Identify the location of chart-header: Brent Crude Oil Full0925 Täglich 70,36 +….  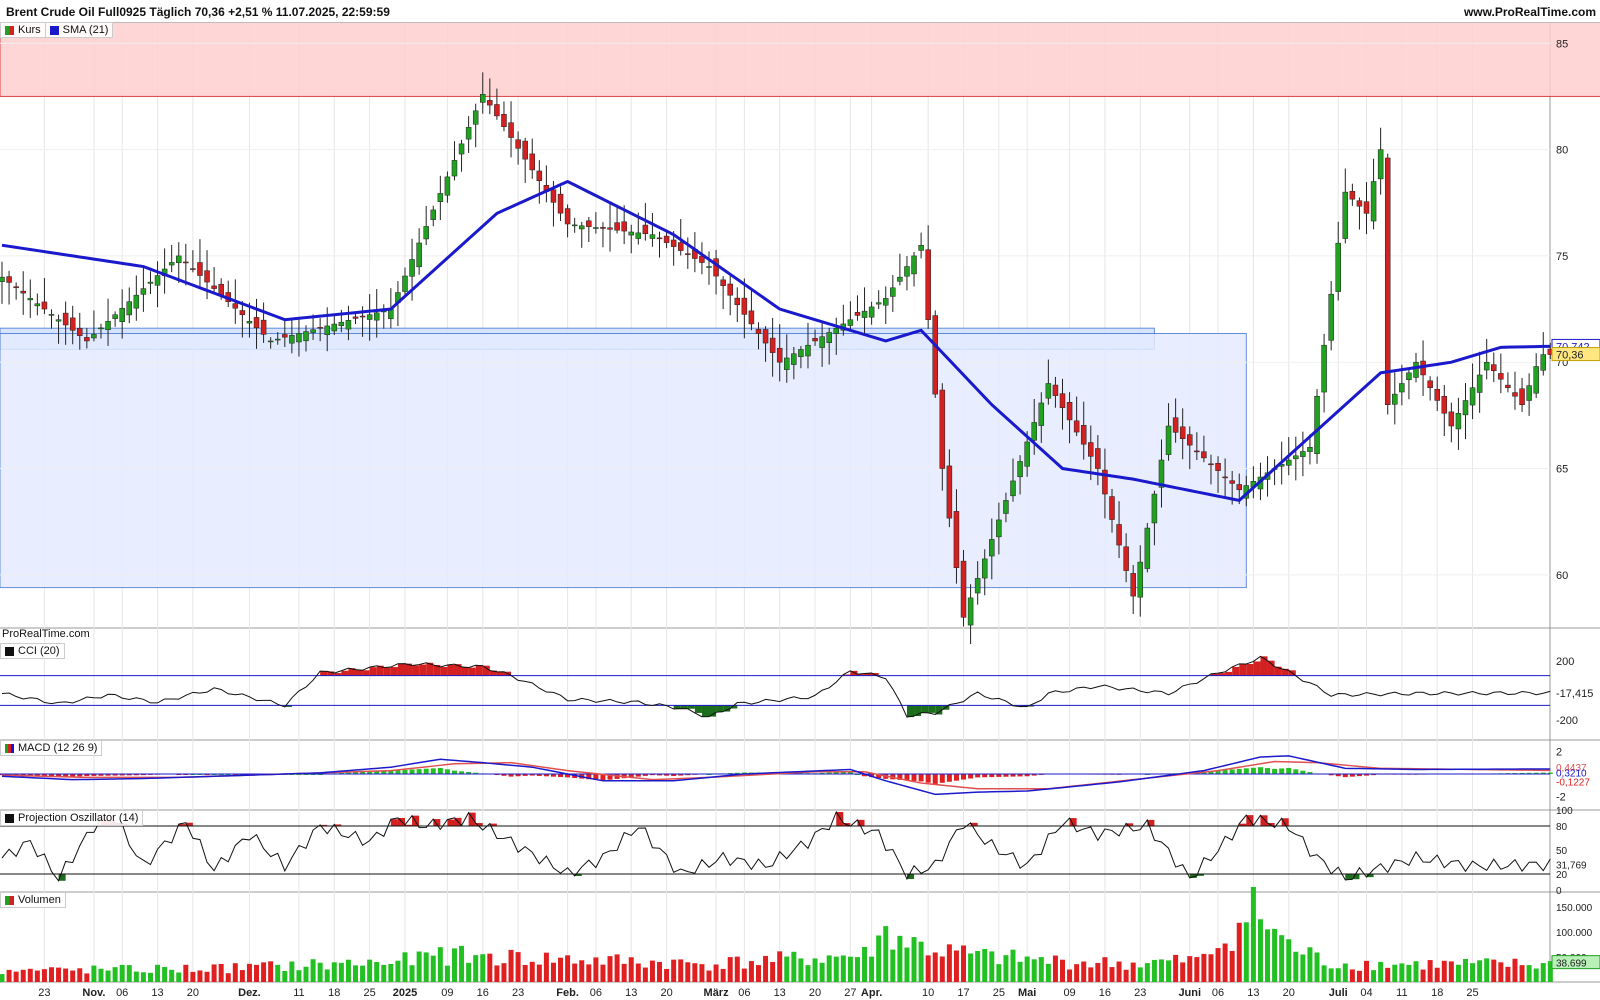
(800, 11).